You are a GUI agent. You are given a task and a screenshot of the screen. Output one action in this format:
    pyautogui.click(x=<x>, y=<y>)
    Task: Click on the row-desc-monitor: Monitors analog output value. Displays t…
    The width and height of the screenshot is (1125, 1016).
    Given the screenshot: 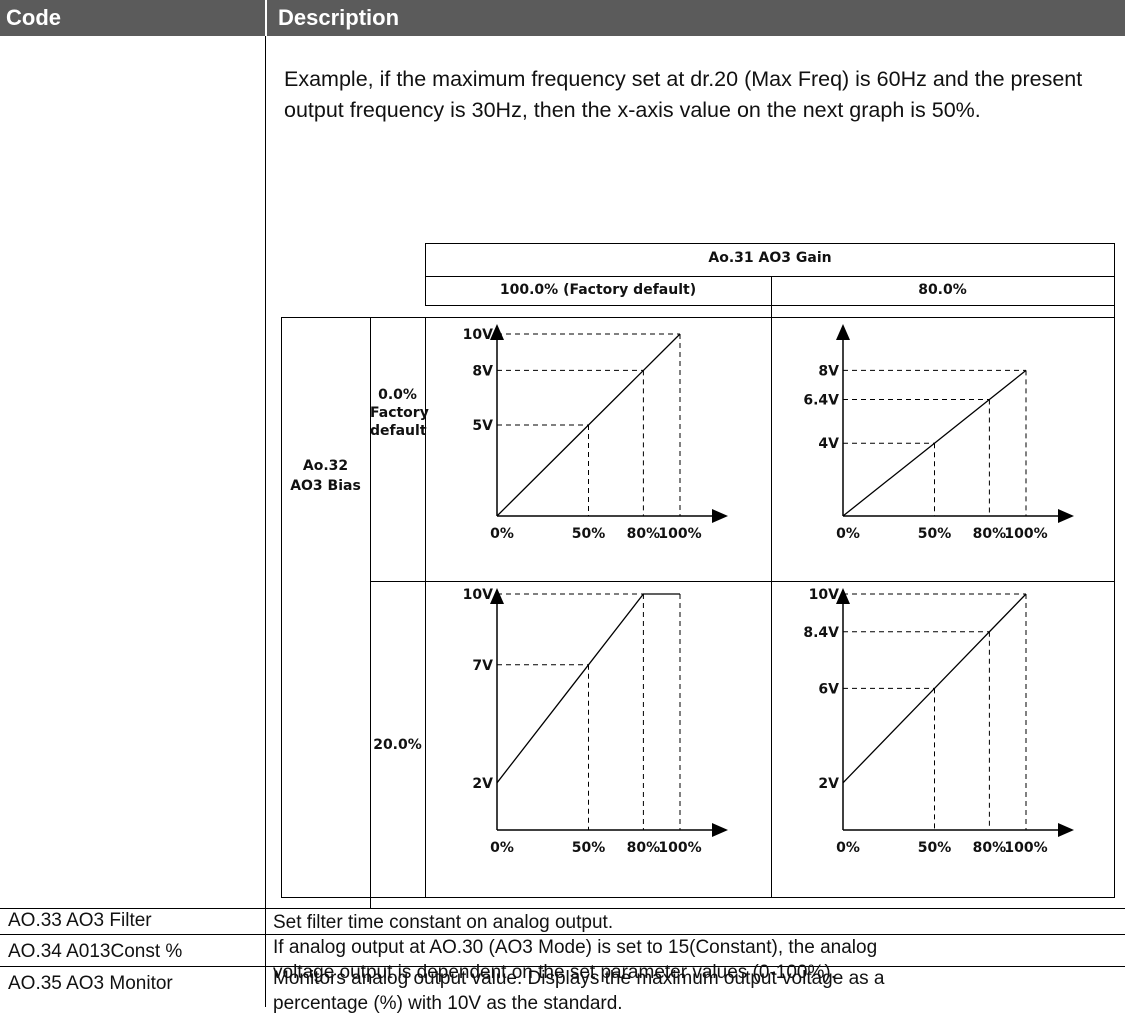 What is the action you would take?
    pyautogui.click(x=693, y=991)
    